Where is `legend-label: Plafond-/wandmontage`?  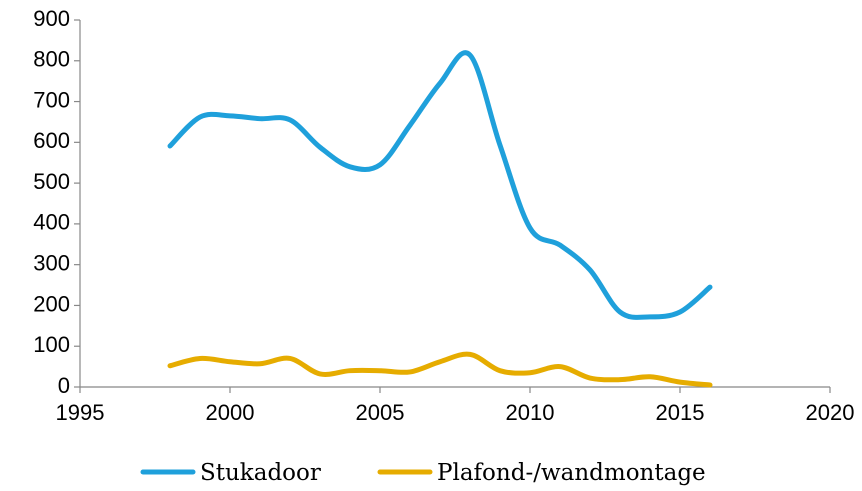
legend-label: Plafond-/wandmontage is located at coordinates (571, 473).